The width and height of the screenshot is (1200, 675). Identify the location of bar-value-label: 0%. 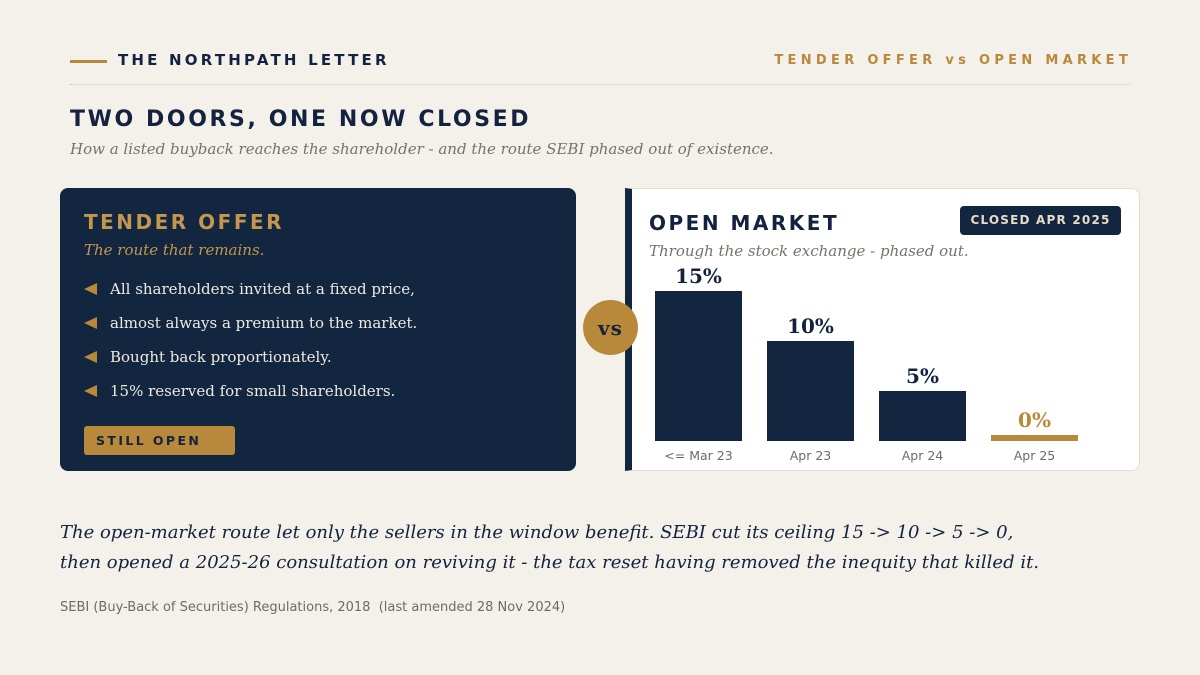
(1034, 420).